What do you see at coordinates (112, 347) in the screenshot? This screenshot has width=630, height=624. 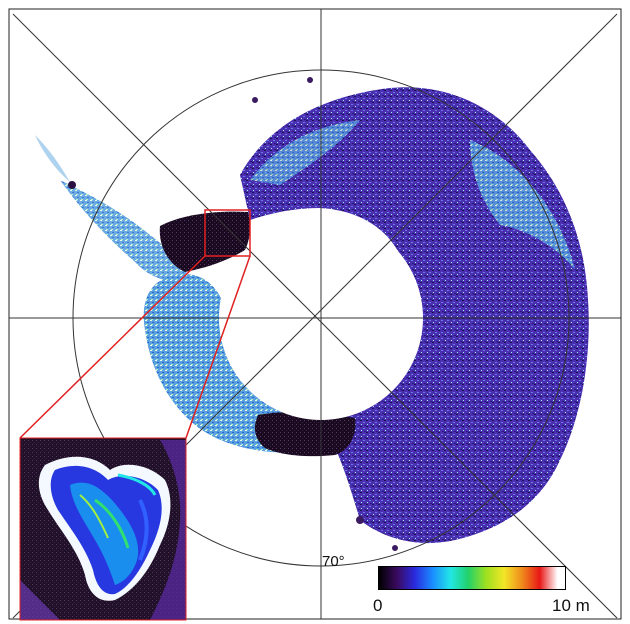 I see `zoom-line-left` at bounding box center [112, 347].